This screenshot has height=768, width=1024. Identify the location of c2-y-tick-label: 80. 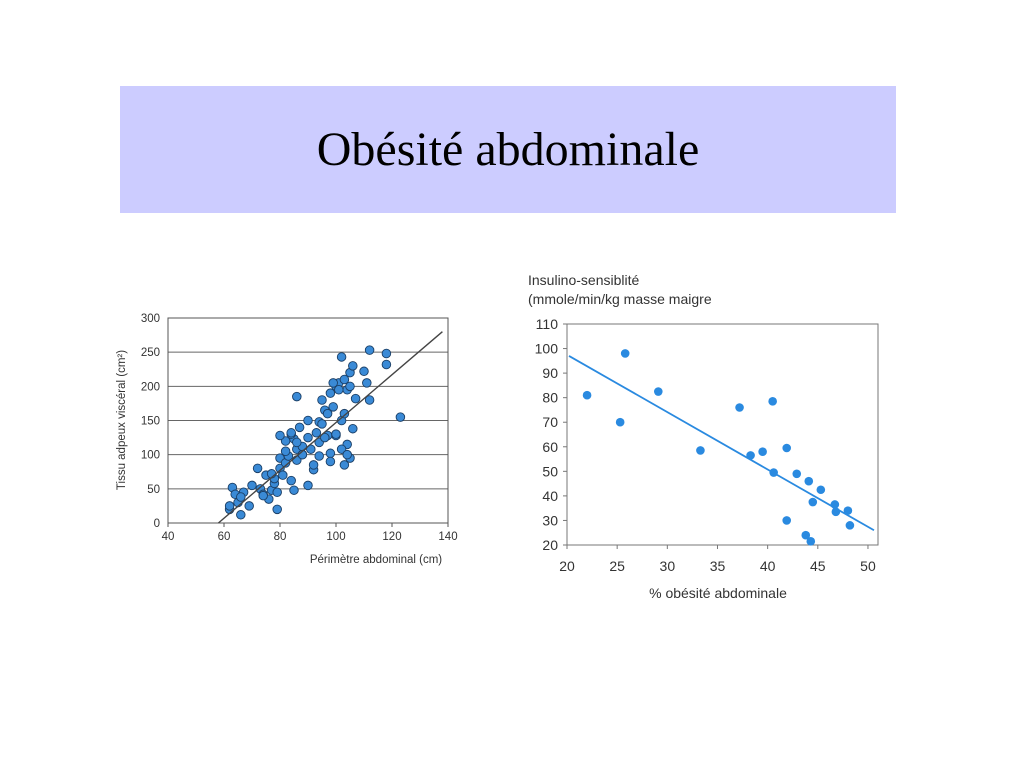
(550, 398).